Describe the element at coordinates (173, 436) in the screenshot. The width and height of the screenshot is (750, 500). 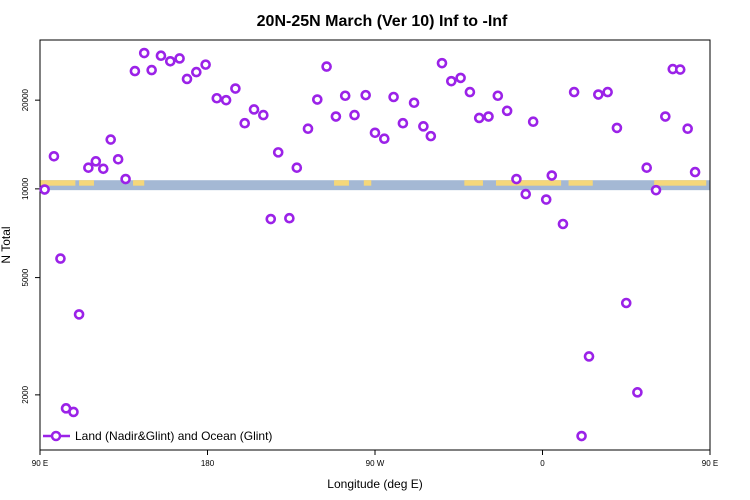
I see `legend-label: Land (Nadir&Glint) and Ocean (Glint)` at that location.